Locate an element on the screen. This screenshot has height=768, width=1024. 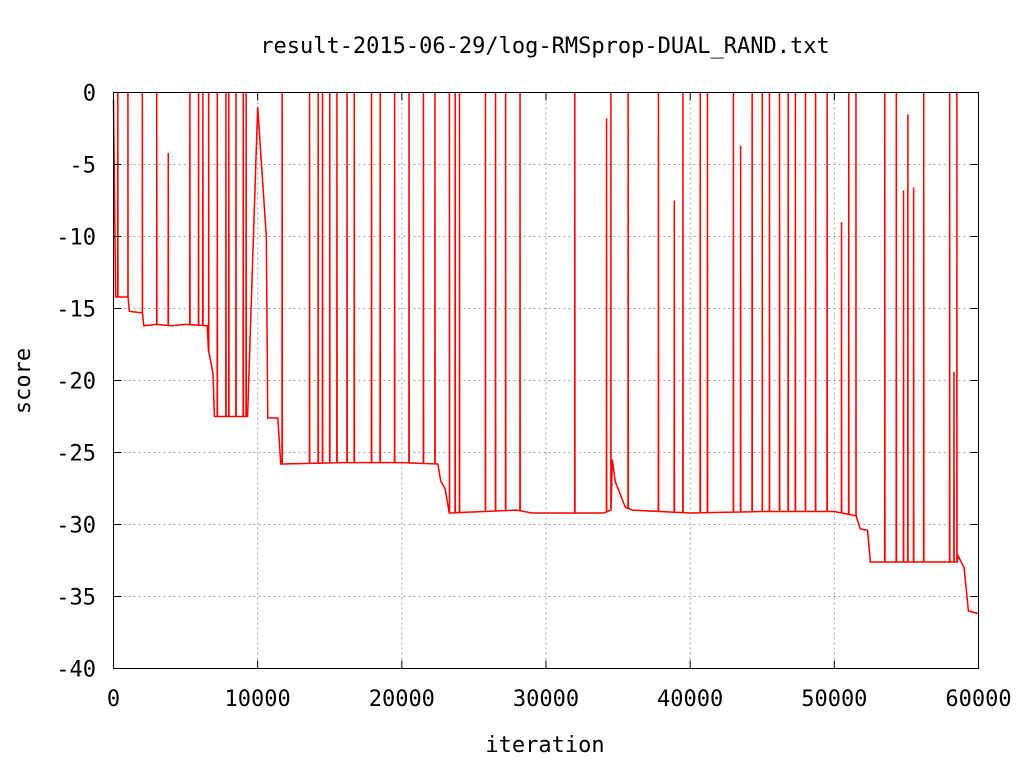
y-axis-label: score is located at coordinates (23, 381).